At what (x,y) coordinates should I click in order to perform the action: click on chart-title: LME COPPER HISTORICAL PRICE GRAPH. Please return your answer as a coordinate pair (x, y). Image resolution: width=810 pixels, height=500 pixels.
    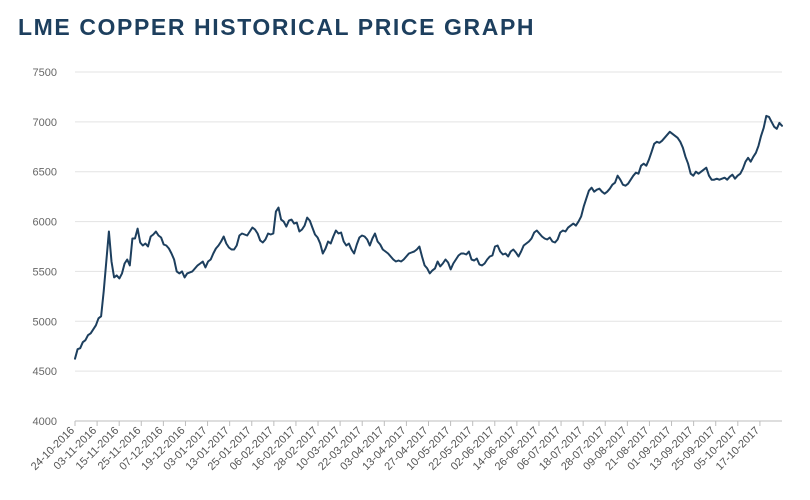
    Looking at the image, I should click on (277, 27).